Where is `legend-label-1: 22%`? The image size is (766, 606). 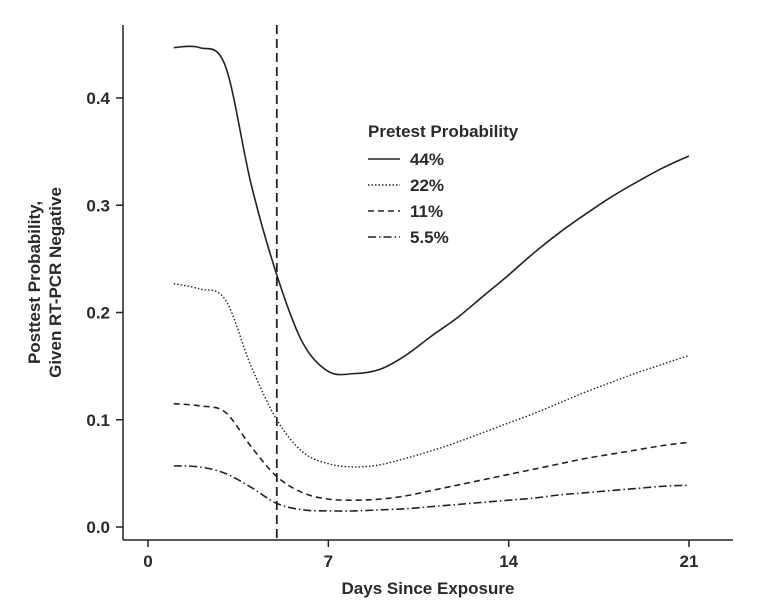 legend-label-1: 22% is located at coordinates (427, 185).